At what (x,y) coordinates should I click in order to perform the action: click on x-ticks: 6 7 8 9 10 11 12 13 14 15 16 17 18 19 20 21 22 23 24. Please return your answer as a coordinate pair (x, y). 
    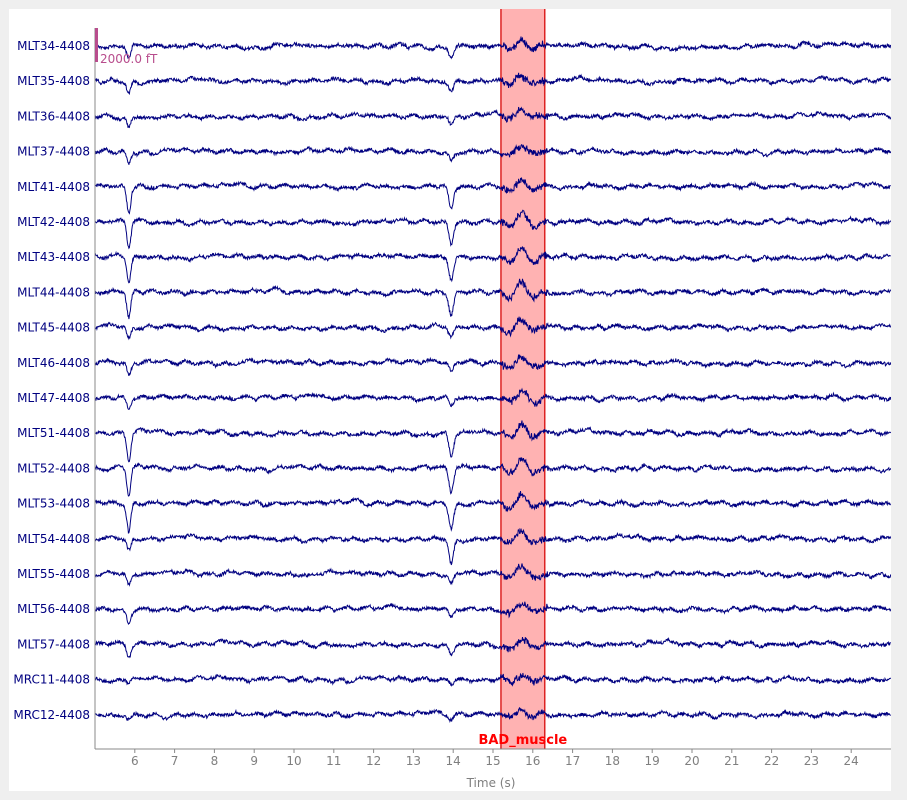
    Looking at the image, I should click on (495, 758).